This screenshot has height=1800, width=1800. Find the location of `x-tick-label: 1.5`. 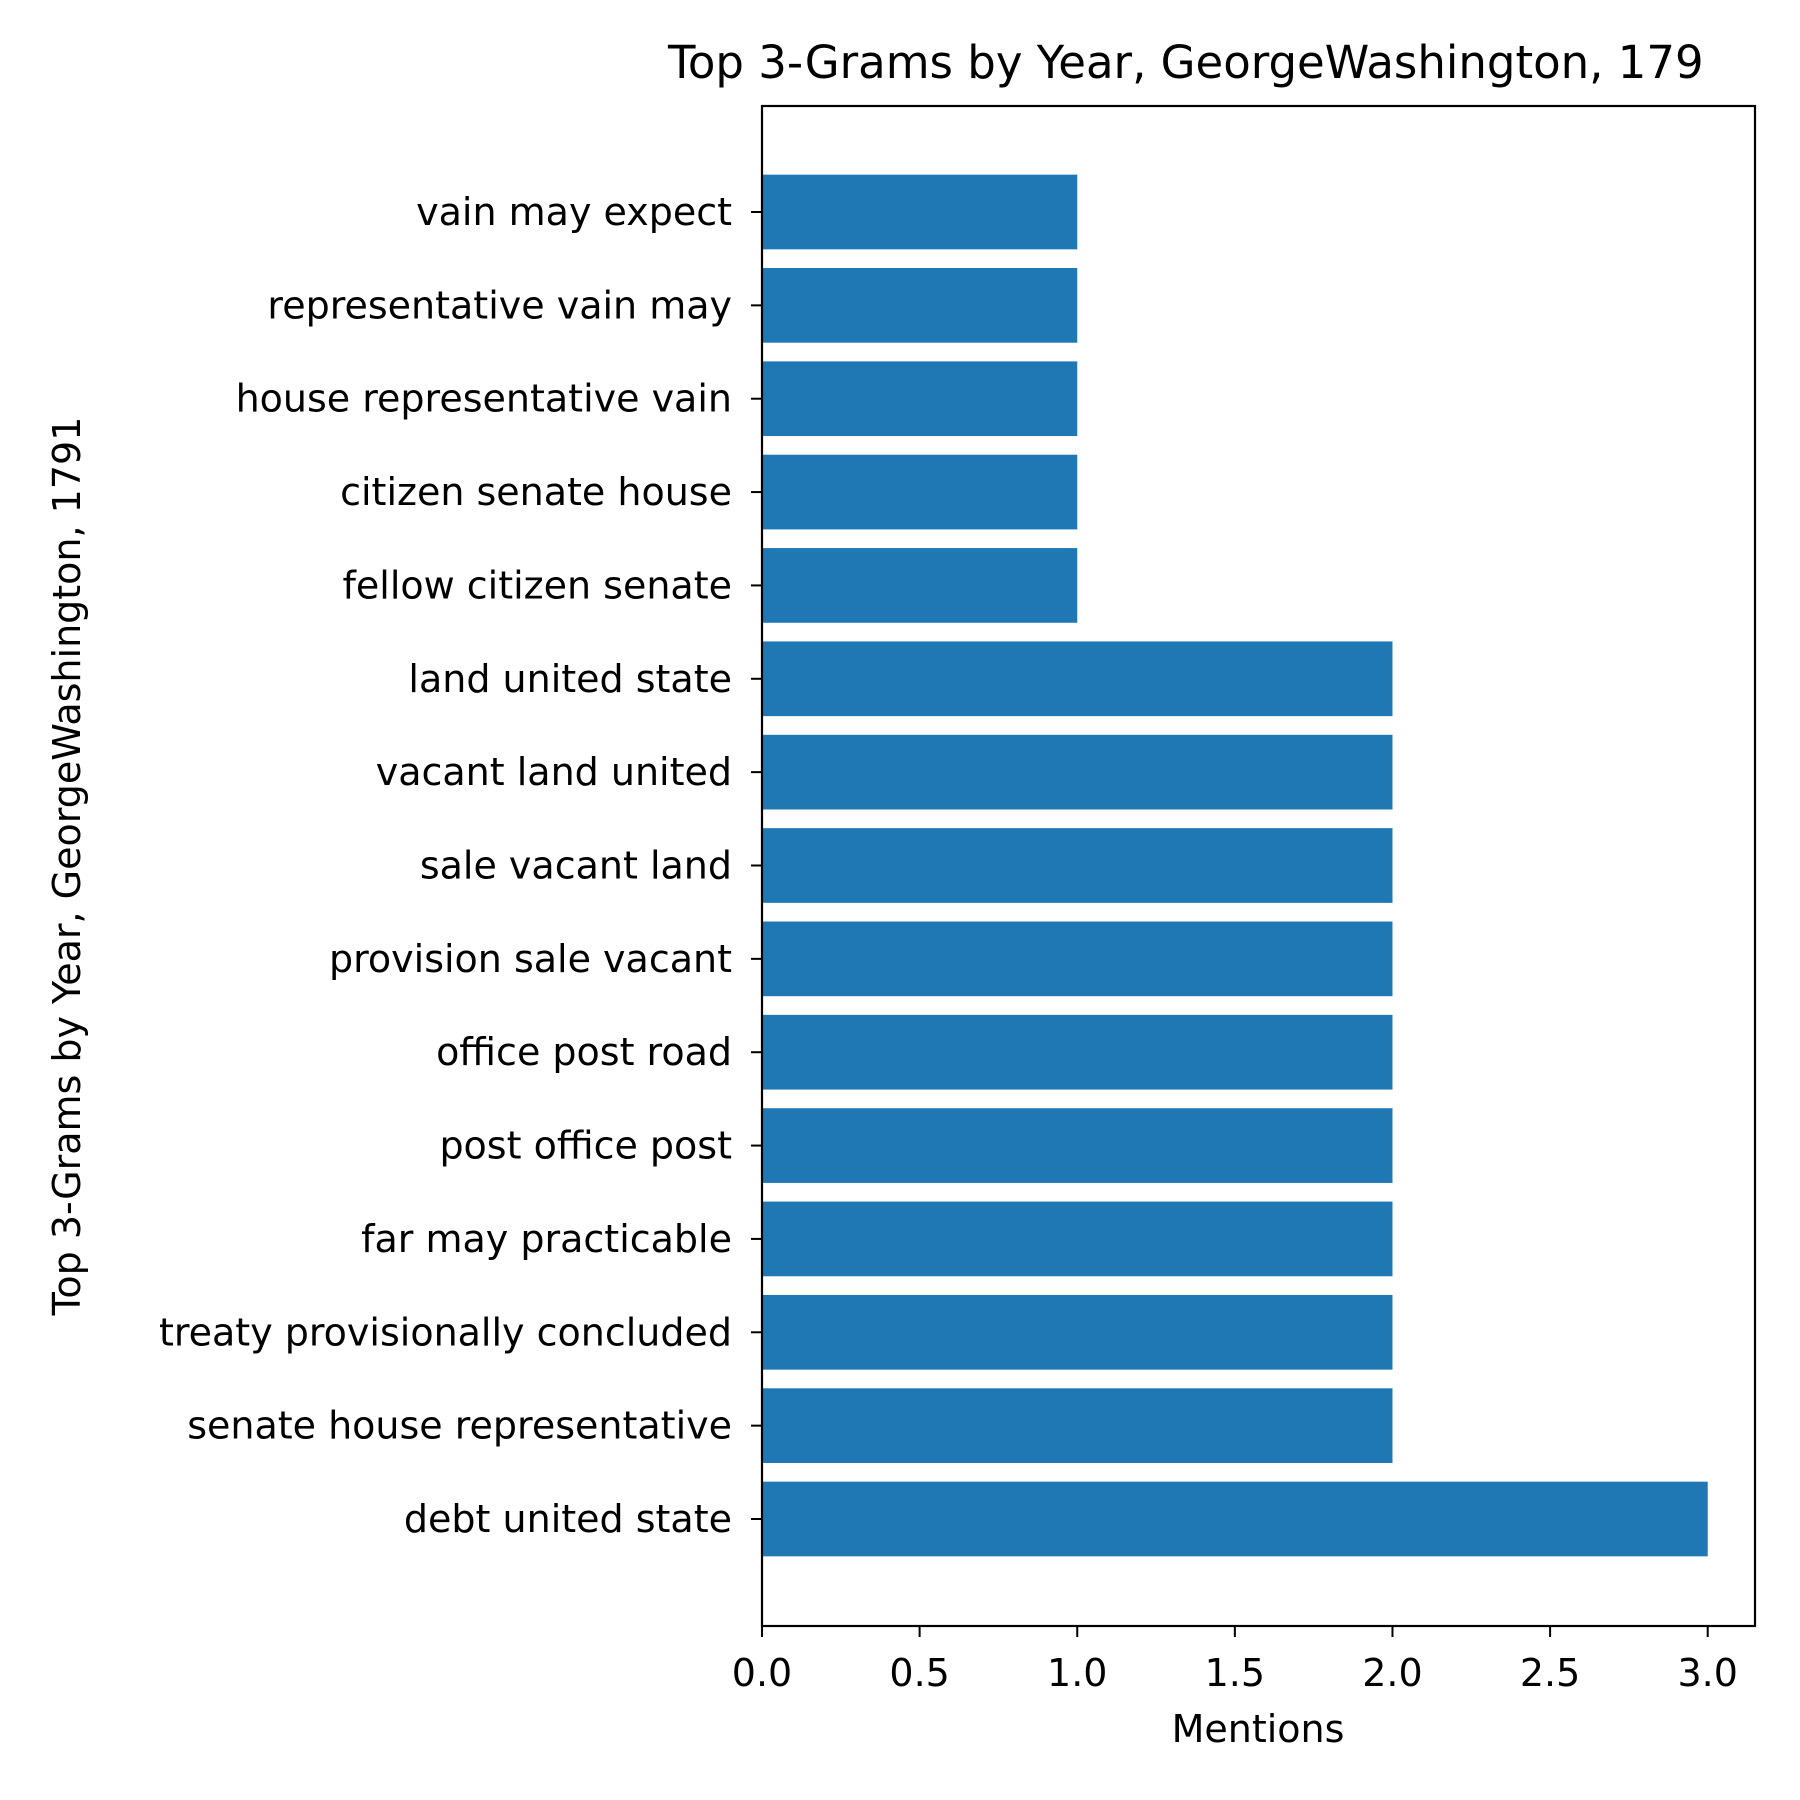

x-tick-label: 1.5 is located at coordinates (1235, 1673).